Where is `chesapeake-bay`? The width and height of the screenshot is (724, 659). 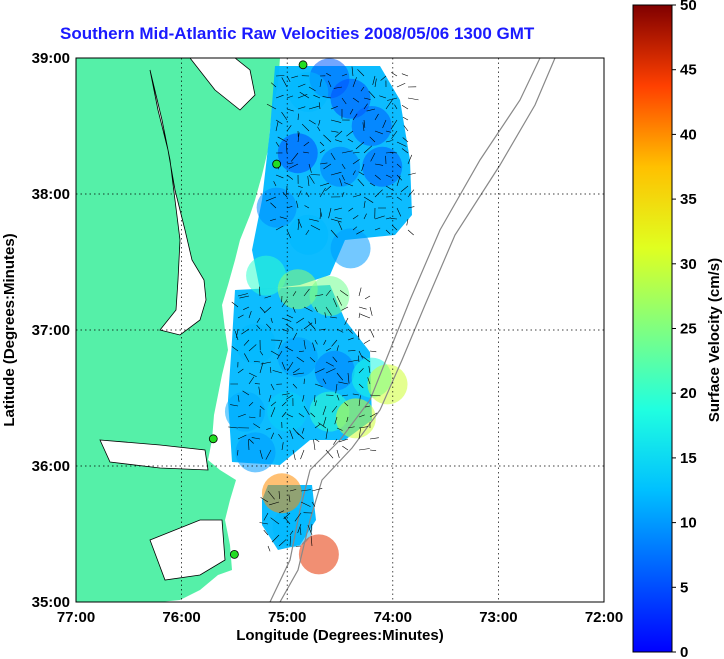 chesapeake-bay is located at coordinates (178, 202).